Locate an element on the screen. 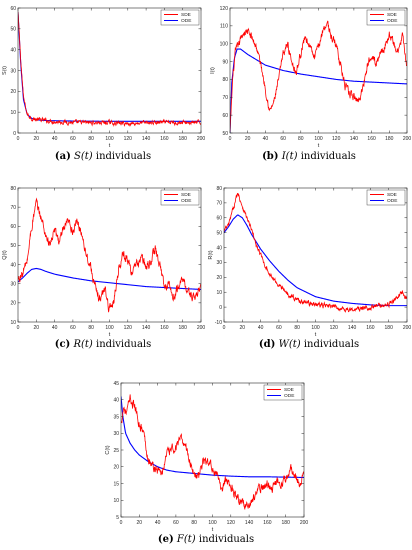  caption-a: (a) S(t) individuals is located at coordinates (103, 156).